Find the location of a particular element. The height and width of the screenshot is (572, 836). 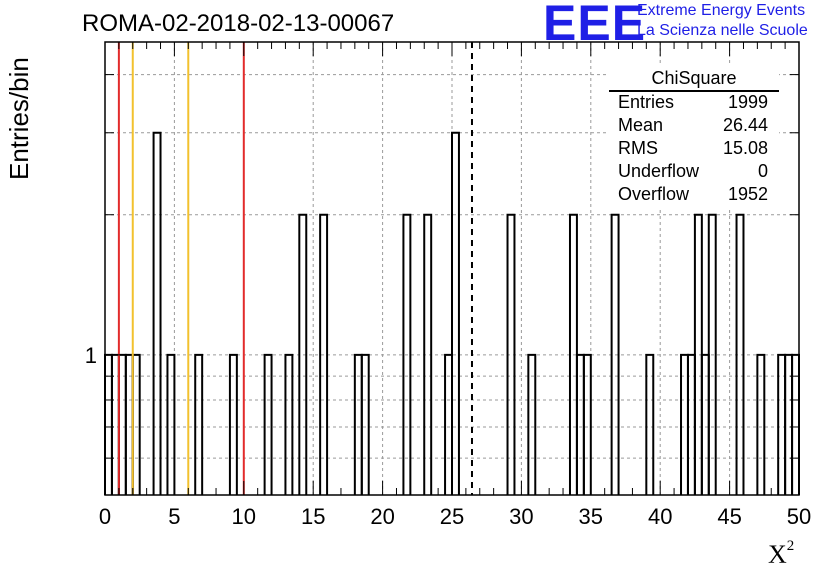

x-tick-label: 25 is located at coordinates (452, 516).